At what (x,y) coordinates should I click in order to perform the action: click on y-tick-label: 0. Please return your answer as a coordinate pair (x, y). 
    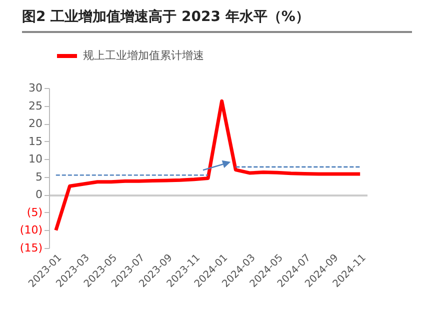
    Looking at the image, I should click on (39, 195).